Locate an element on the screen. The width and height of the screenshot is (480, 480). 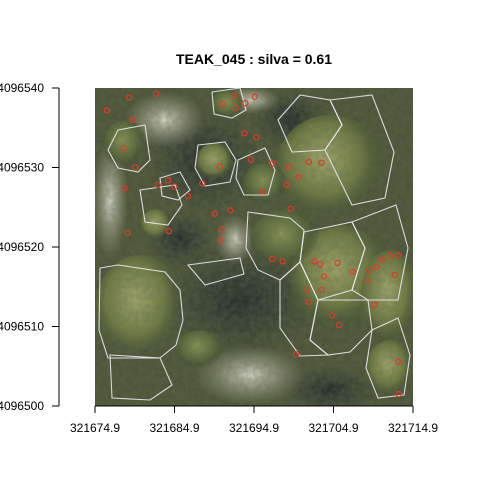
x-tick-label: 321704.9 is located at coordinates (333, 428).